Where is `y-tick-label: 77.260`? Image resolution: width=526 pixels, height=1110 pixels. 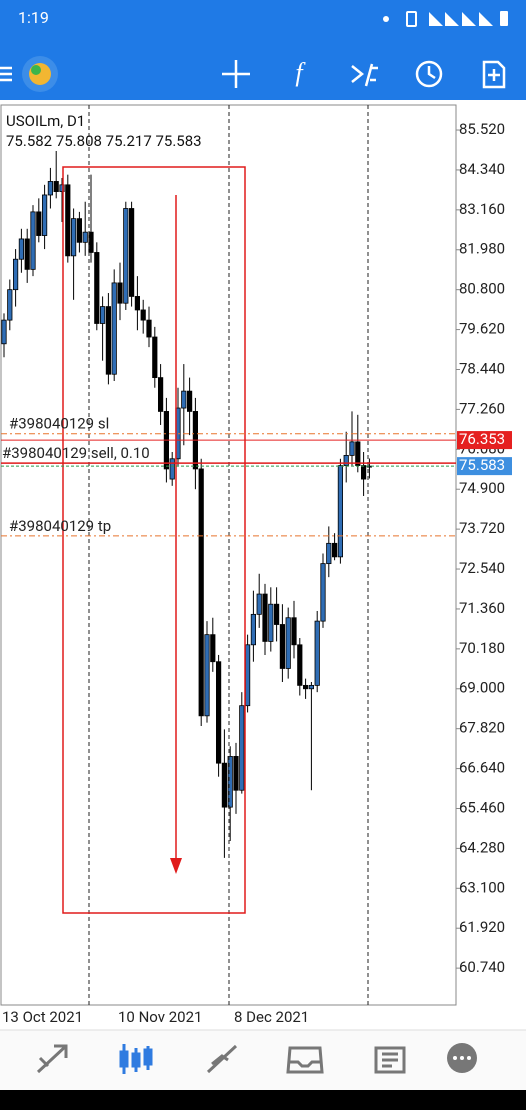
y-tick-label: 77.260 is located at coordinates (482, 408).